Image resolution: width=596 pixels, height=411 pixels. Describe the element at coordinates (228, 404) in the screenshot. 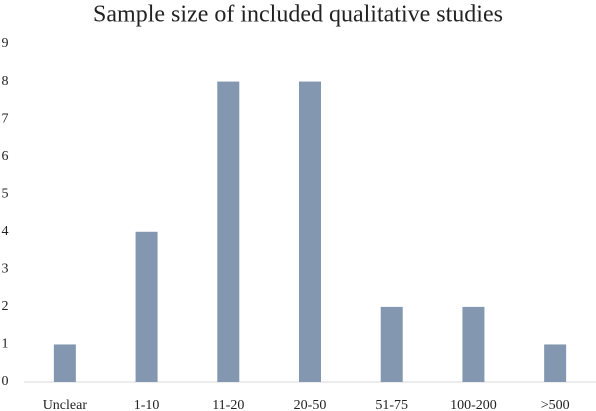

I see `x-tick-label: 11-20` at that location.